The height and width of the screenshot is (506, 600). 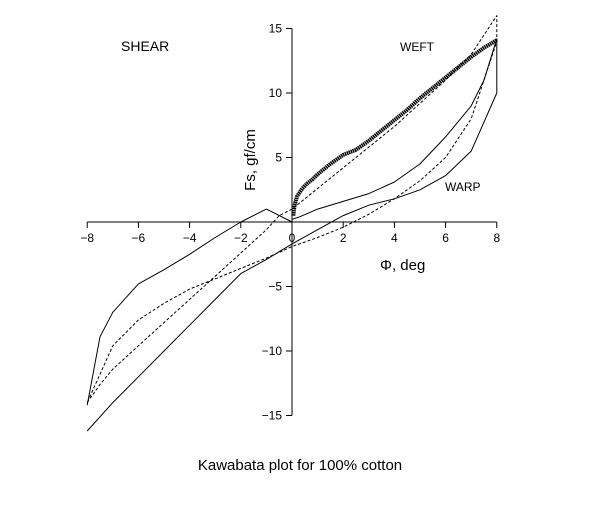 I want to click on x-tick-label: −4, so click(x=190, y=238).